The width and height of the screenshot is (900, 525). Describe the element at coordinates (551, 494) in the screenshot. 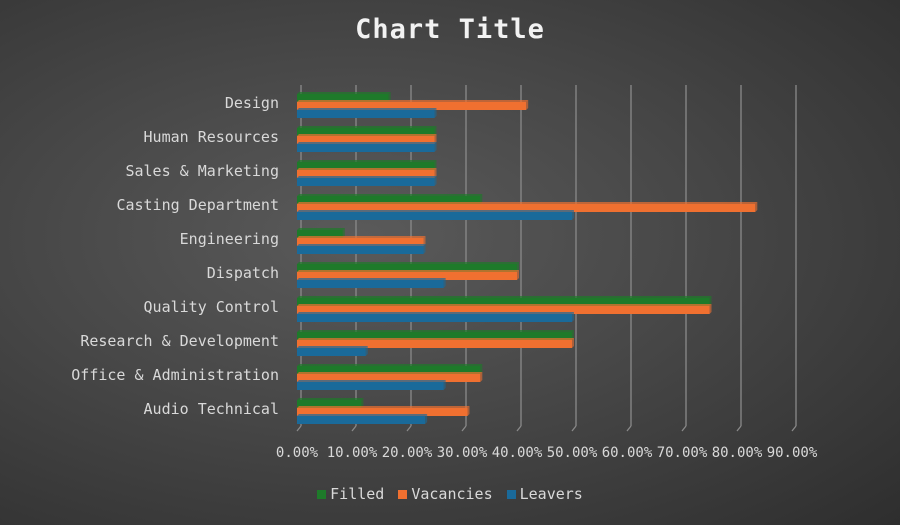

I see `legend-label: Leavers` at that location.